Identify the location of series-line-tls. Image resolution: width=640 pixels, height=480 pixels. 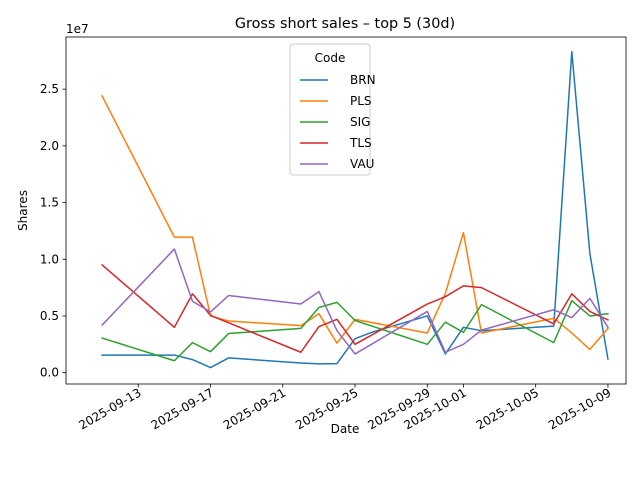
(355, 308).